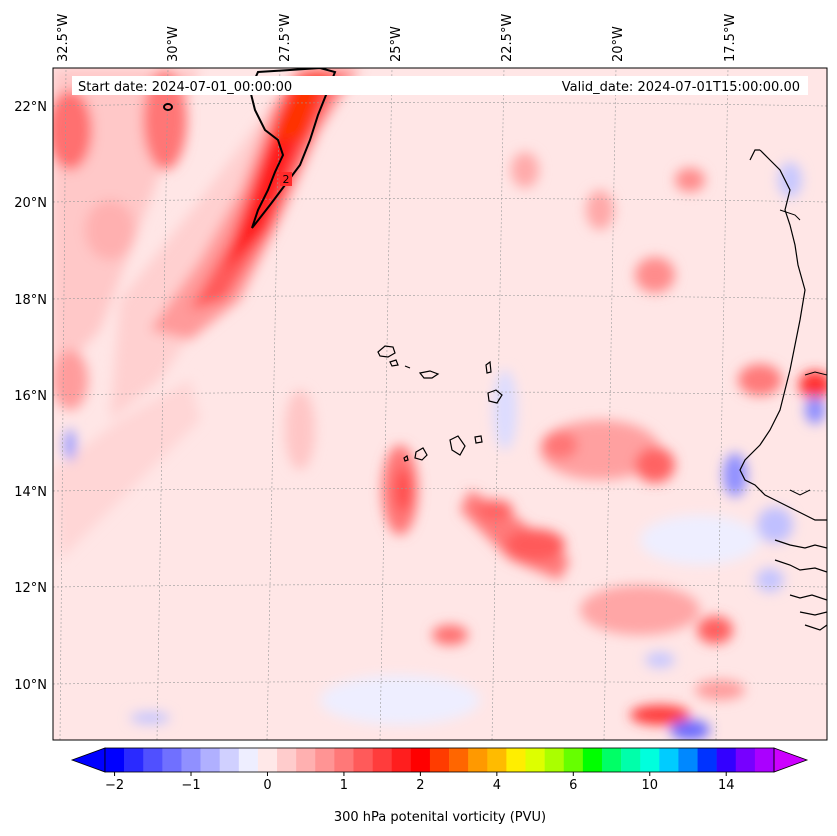 The width and height of the screenshot is (837, 836). I want to click on colorbar-label: 300 hPa potenital vorticity (PVU), so click(440, 817).